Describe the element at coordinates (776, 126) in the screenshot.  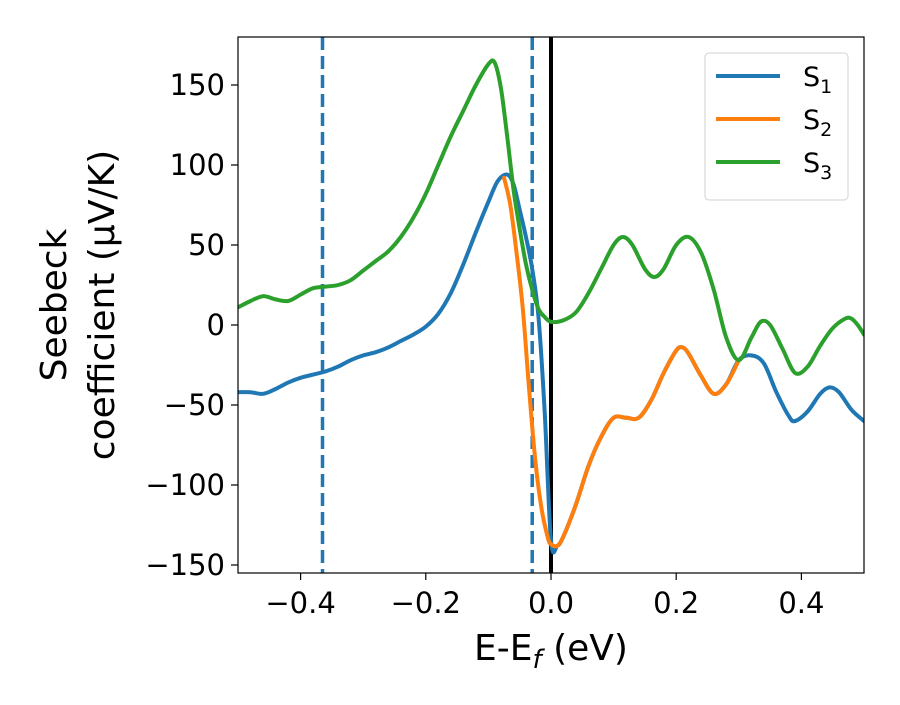
I see `legend: S1 S2 S3` at that location.